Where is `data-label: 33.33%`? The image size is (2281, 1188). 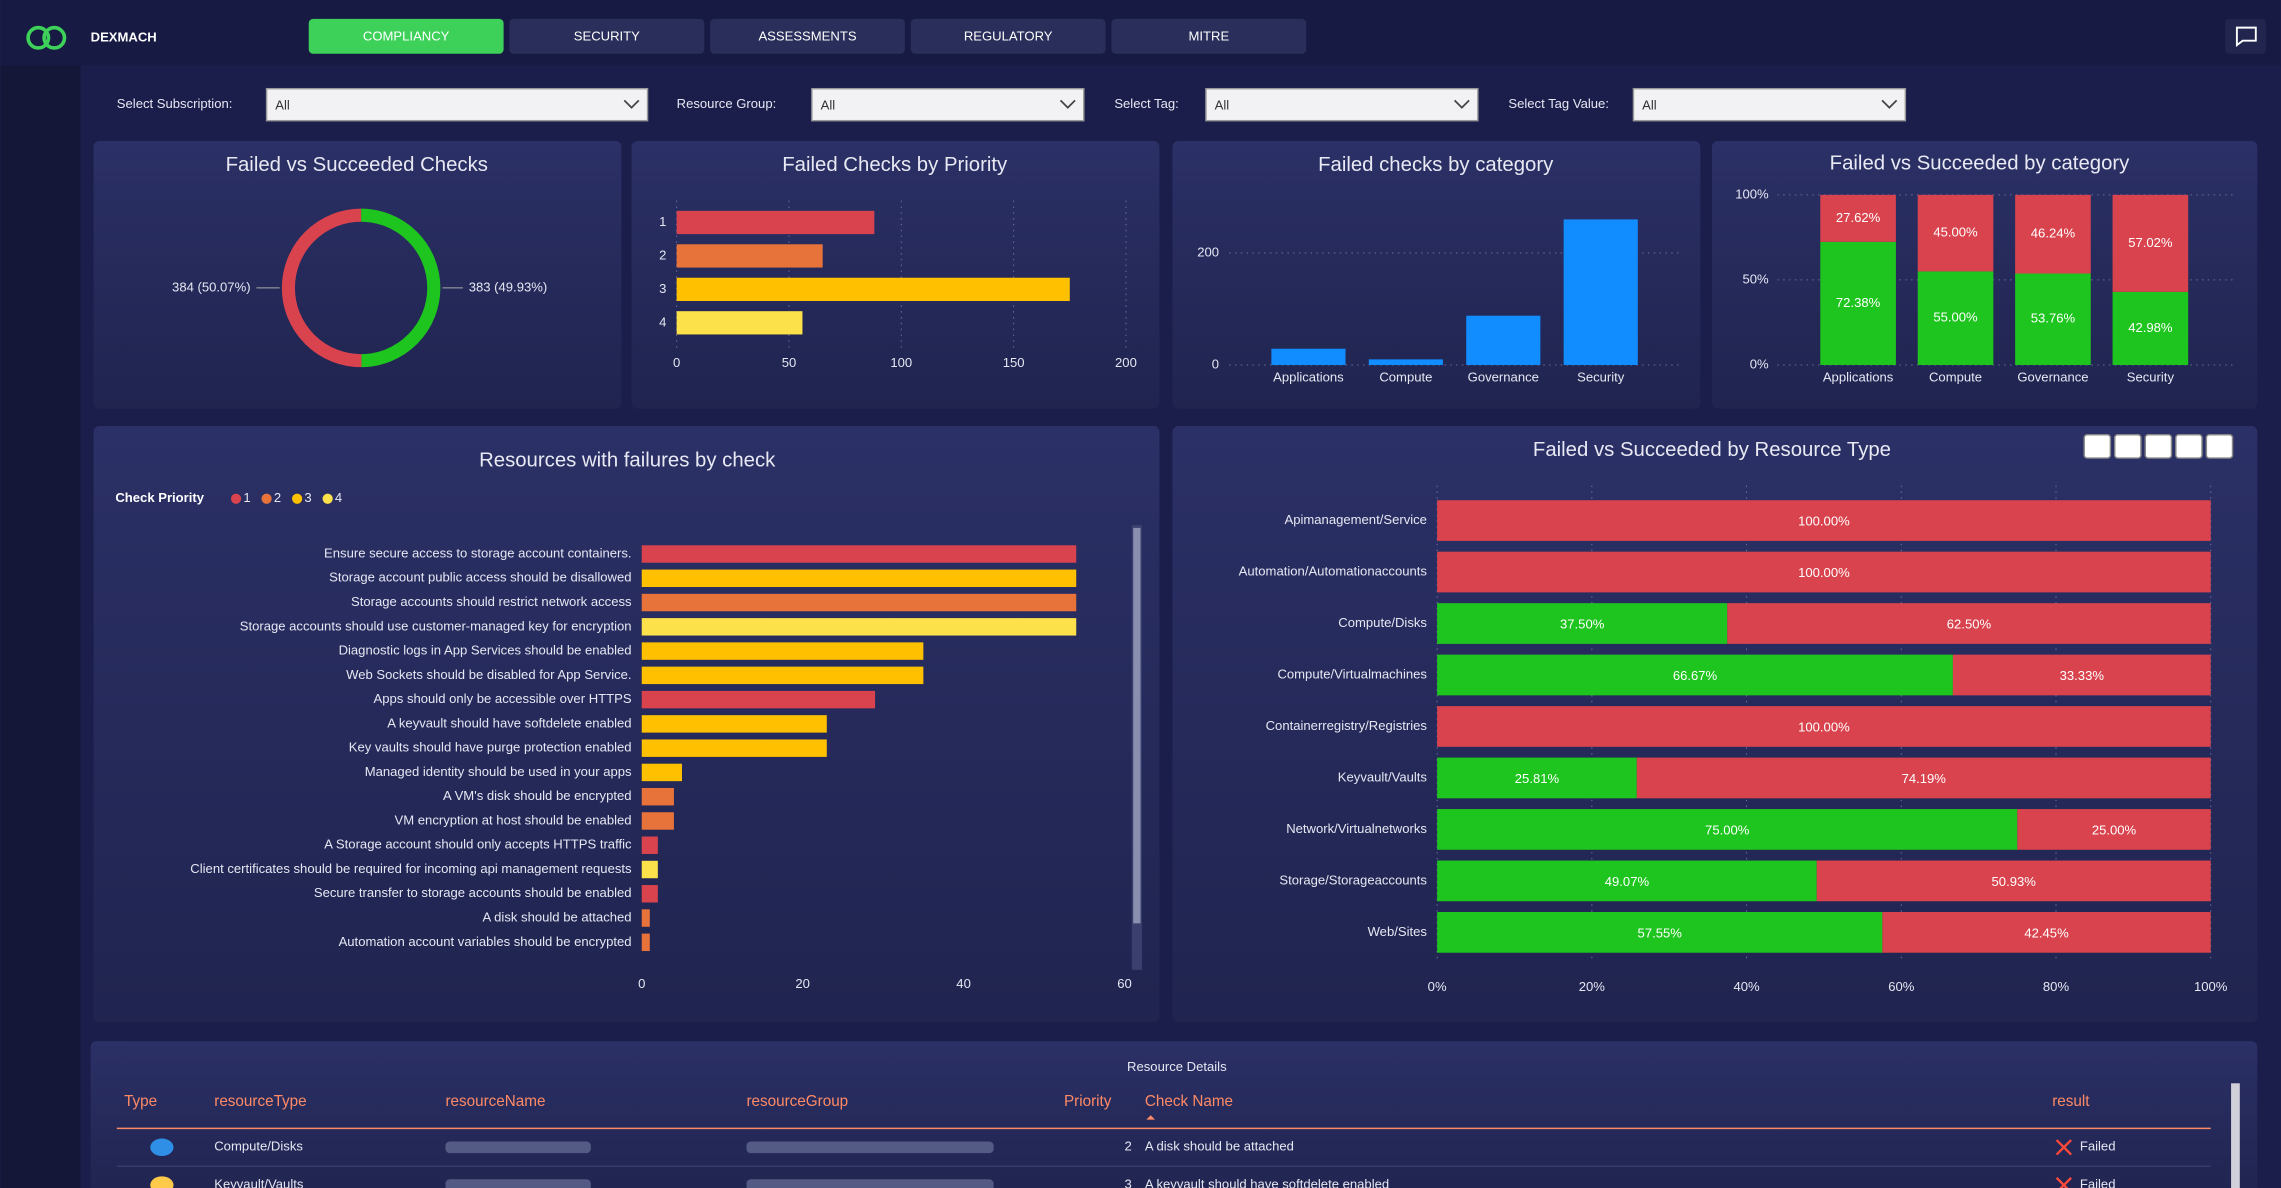 data-label: 33.33% is located at coordinates (2082, 675).